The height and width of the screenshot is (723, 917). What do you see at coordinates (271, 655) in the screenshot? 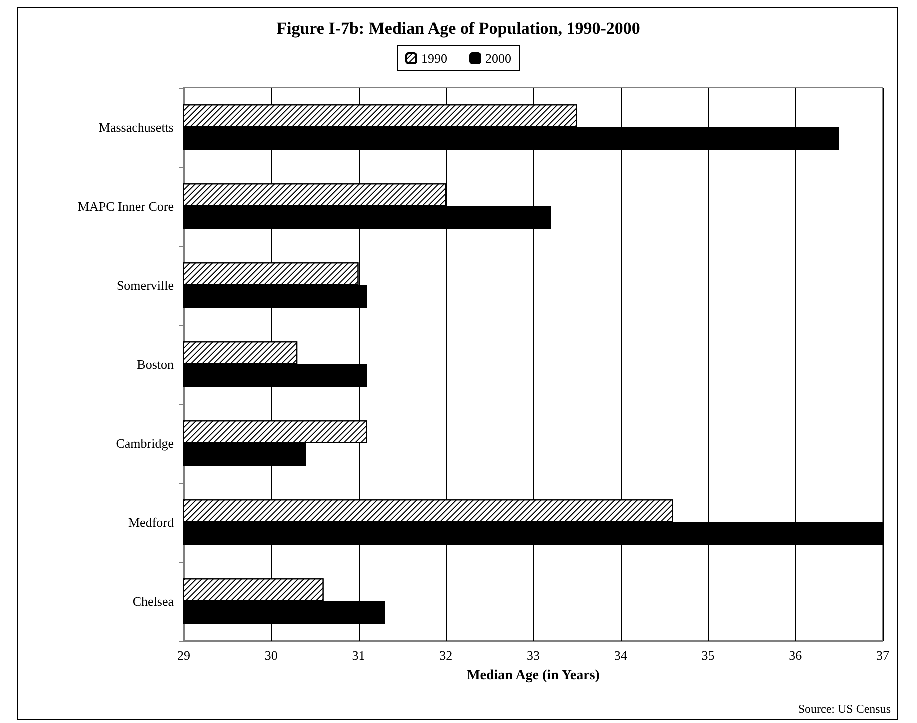
I see `x-tick-label: 30` at bounding box center [271, 655].